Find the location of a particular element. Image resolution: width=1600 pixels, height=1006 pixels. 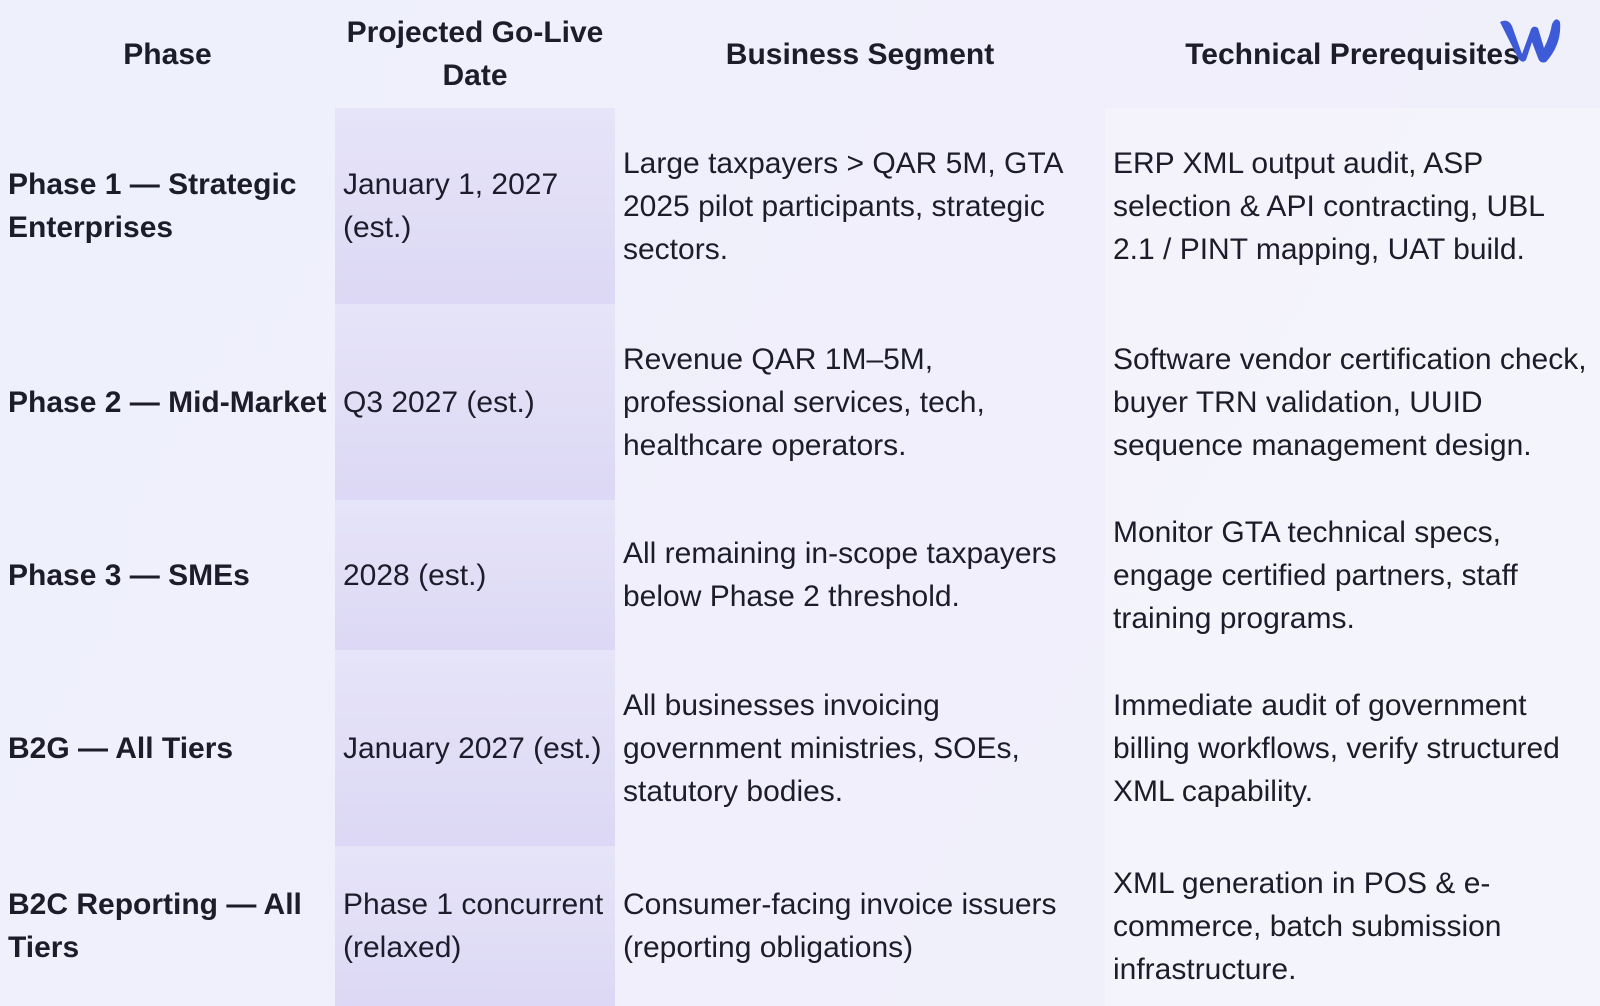

table-cell: B2G — All Tiers is located at coordinates (121, 748).